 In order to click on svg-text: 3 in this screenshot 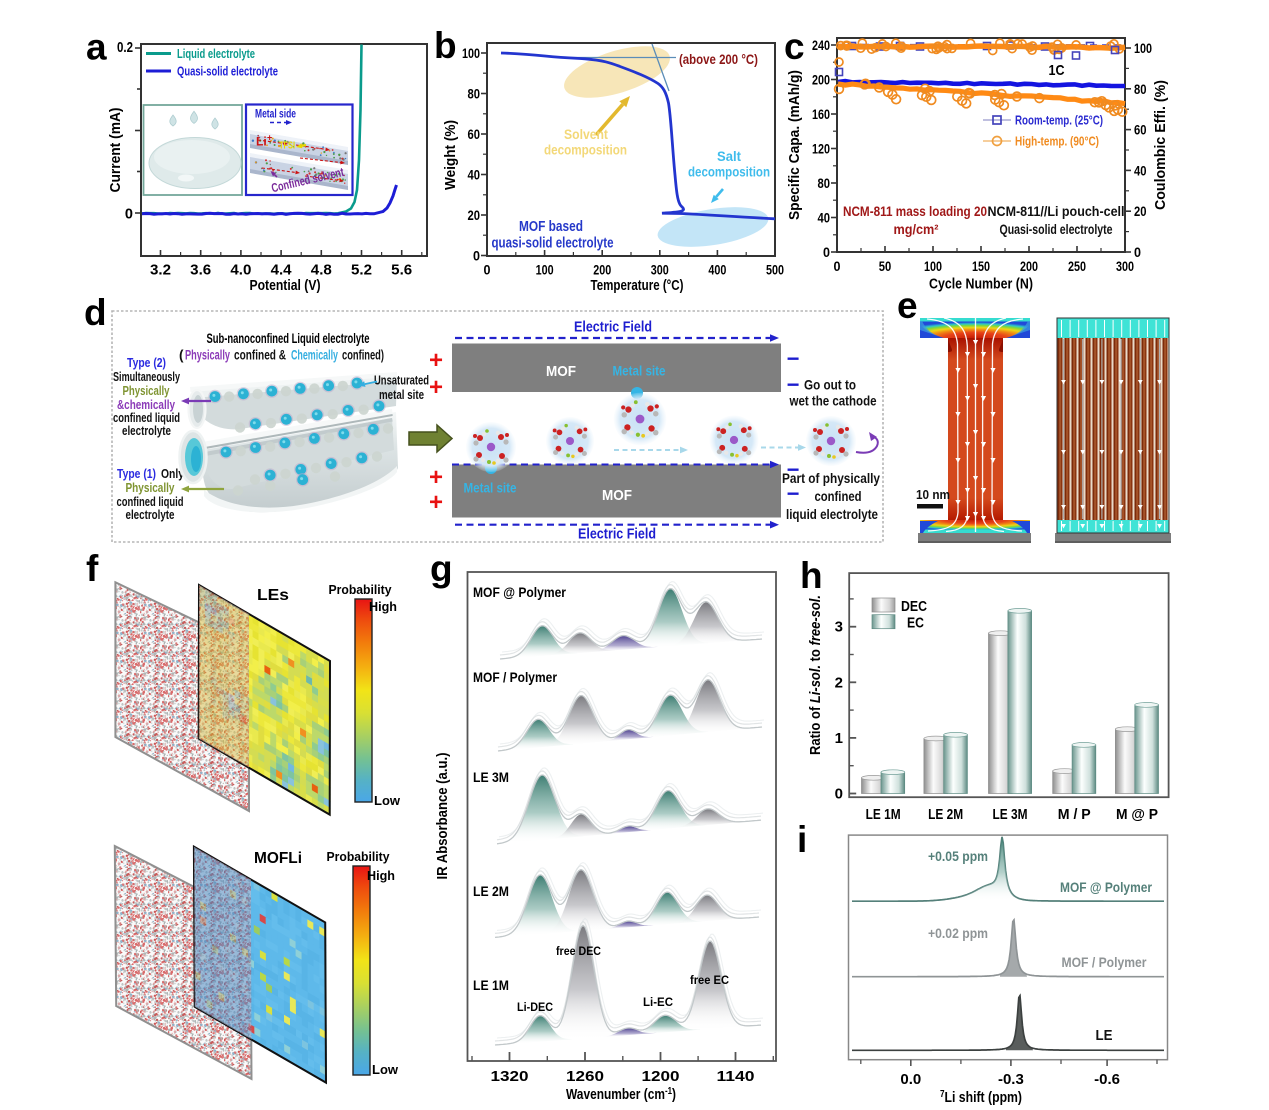, I will do `click(839, 627)`.